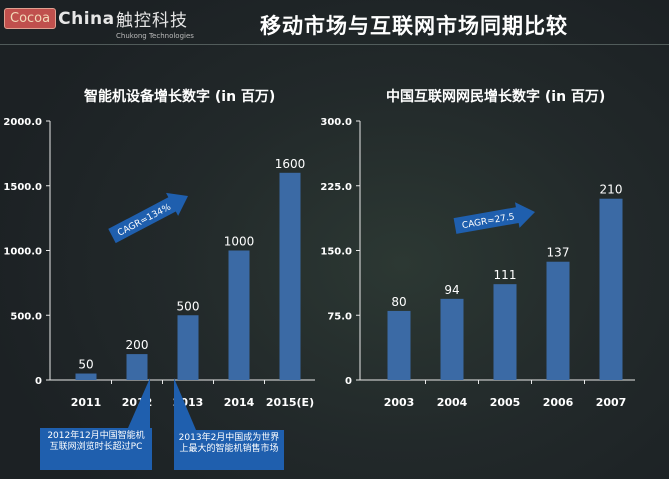  Describe the element at coordinates (399, 402) in the screenshot. I see `chart2-x-tick-label: 2003` at that location.